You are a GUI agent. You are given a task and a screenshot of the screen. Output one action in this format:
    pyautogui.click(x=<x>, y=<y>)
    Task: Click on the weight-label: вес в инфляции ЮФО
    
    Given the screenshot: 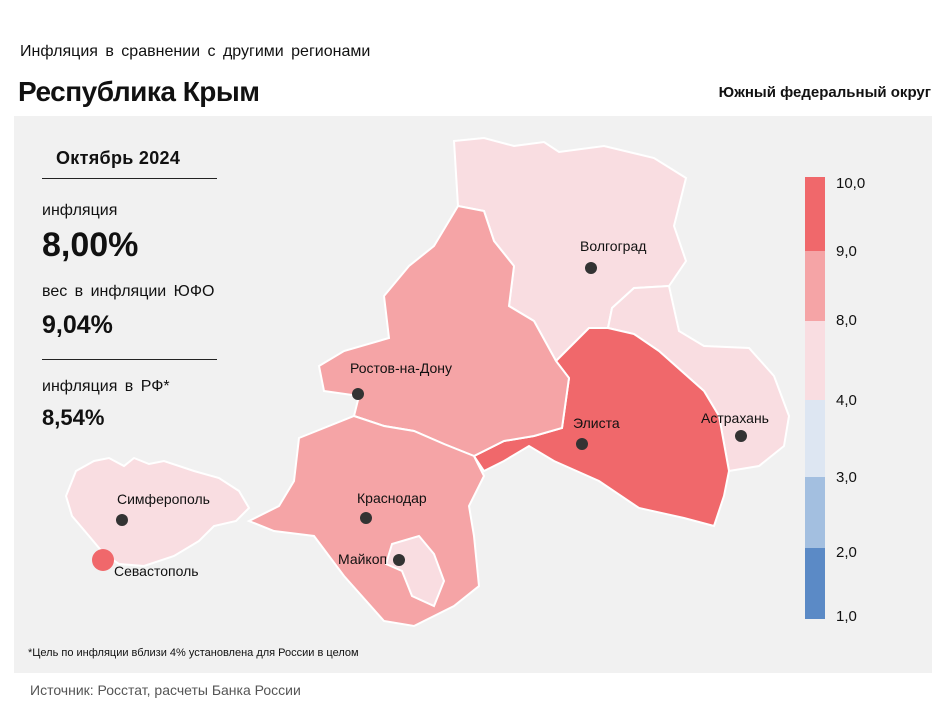 What is the action you would take?
    pyautogui.click(x=128, y=291)
    